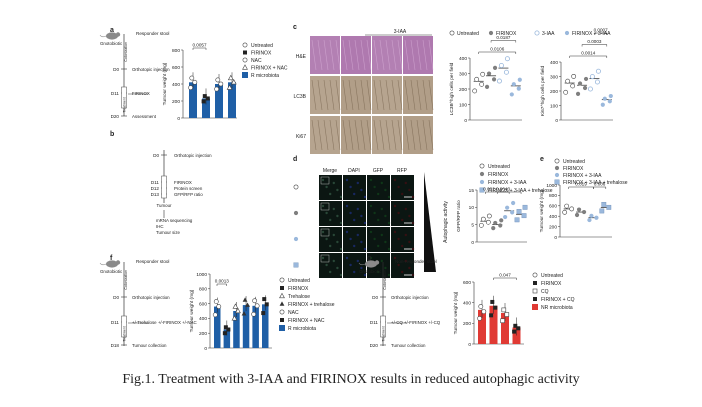  I want to click on panel-c-lc3b-ytick-label-1: 100, so click(463, 105).